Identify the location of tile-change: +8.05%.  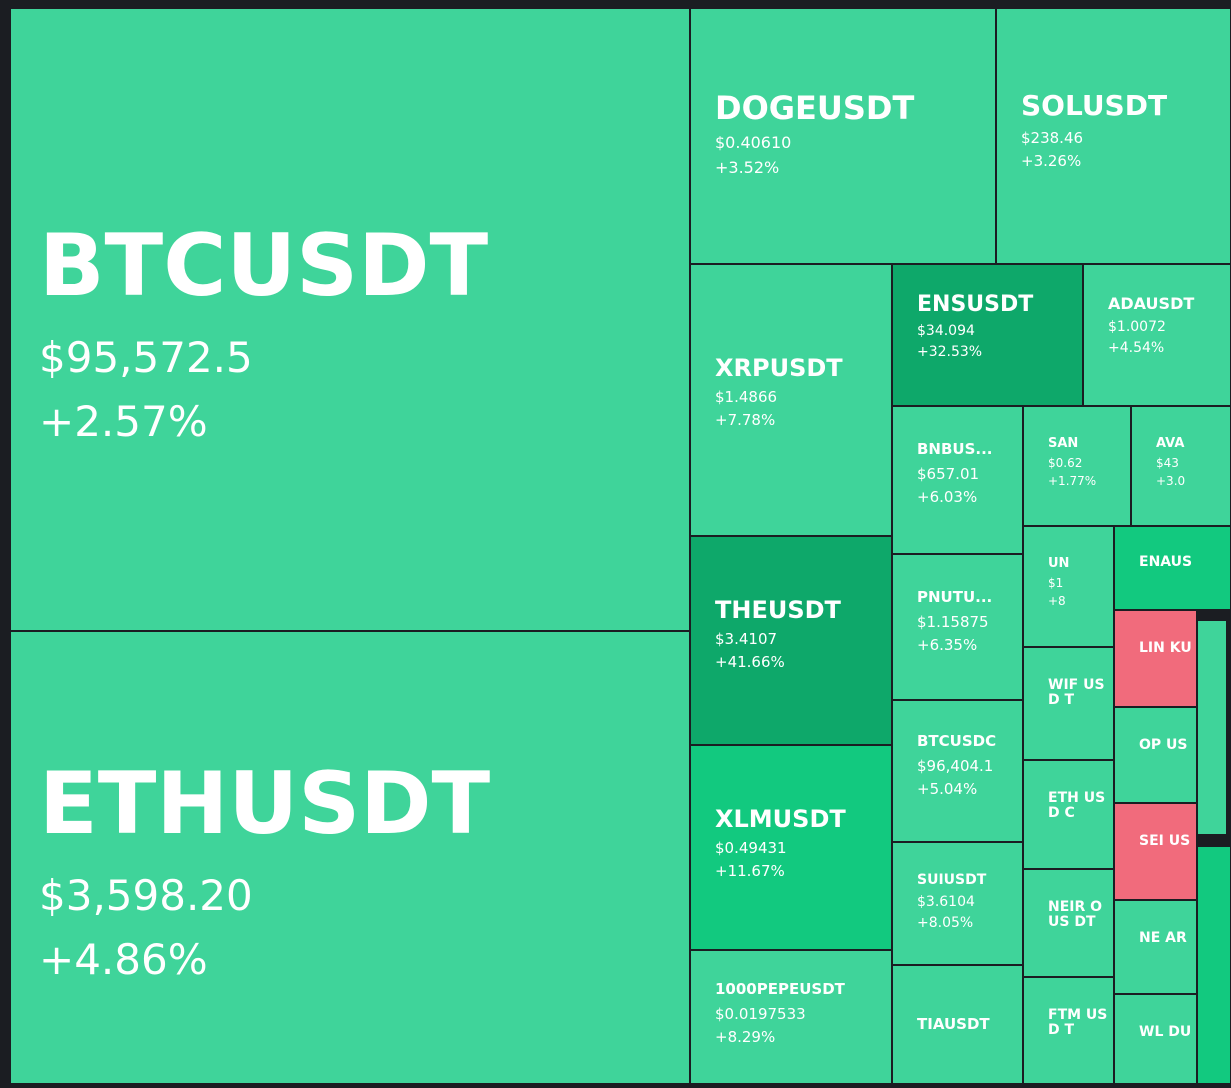
(945, 923).